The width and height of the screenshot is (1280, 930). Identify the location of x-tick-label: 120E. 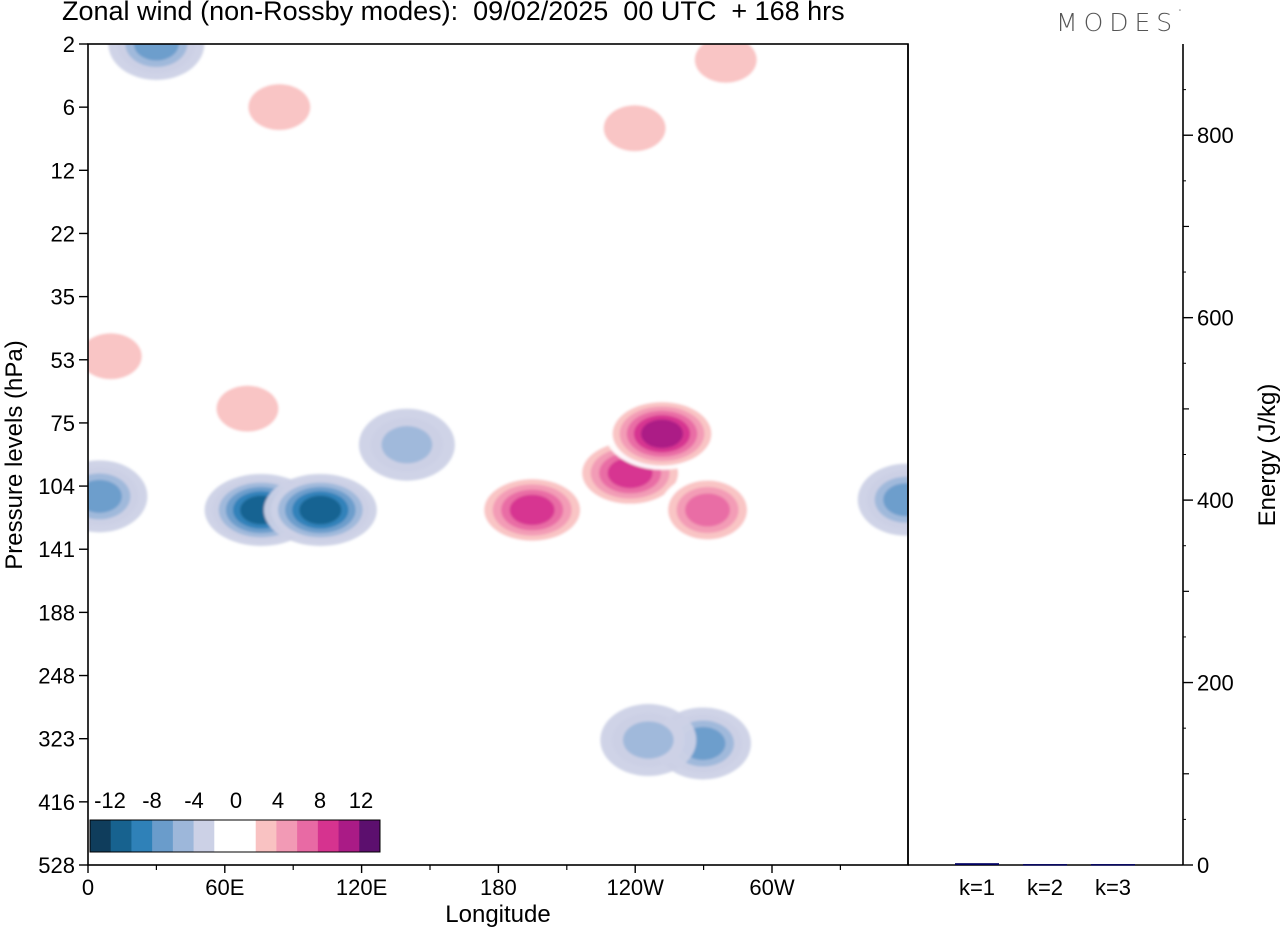
(361, 887).